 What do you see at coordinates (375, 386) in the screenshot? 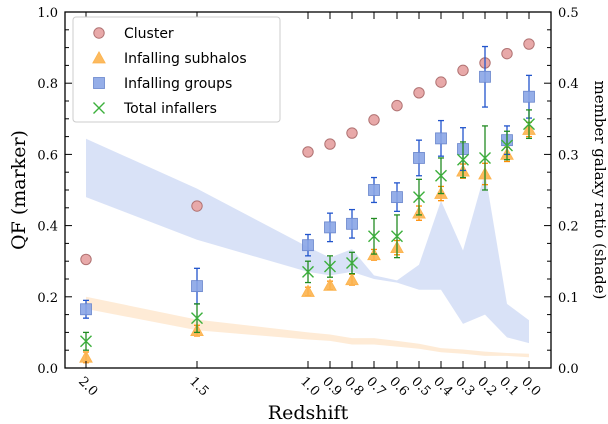
I see `x-tick-label: 0.7` at bounding box center [375, 386].